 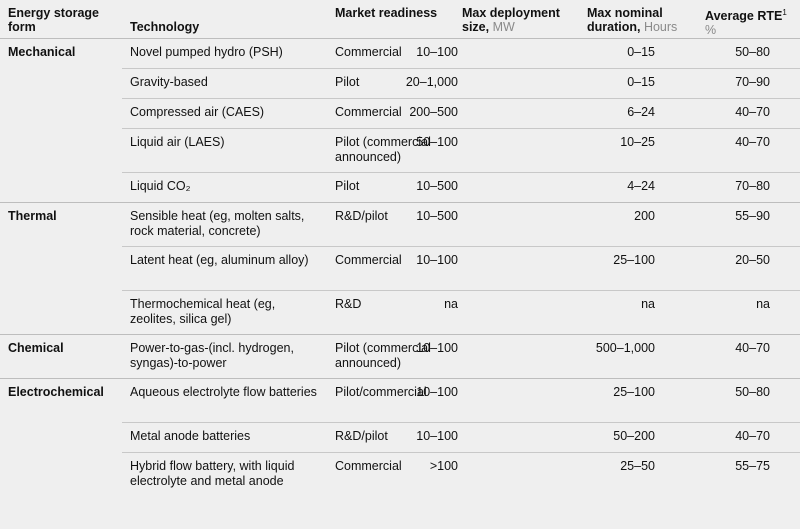 What do you see at coordinates (752, 466) in the screenshot?
I see `rte: 55–75` at bounding box center [752, 466].